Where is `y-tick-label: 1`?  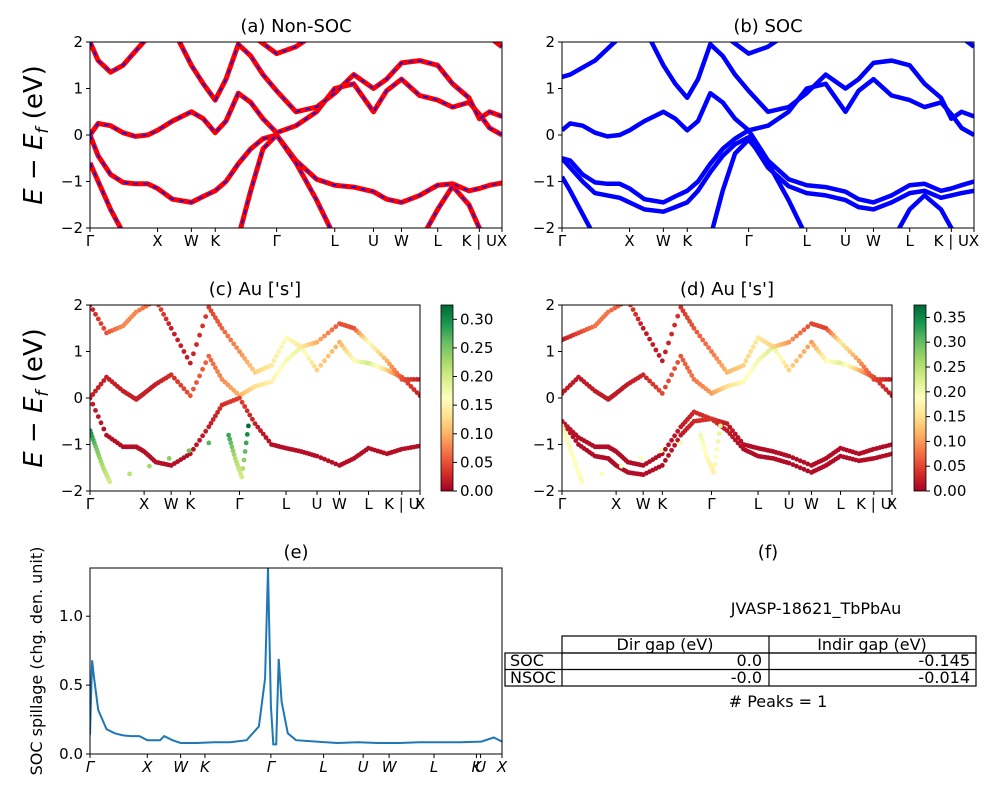
y-tick-label: 1 is located at coordinates (550, 89).